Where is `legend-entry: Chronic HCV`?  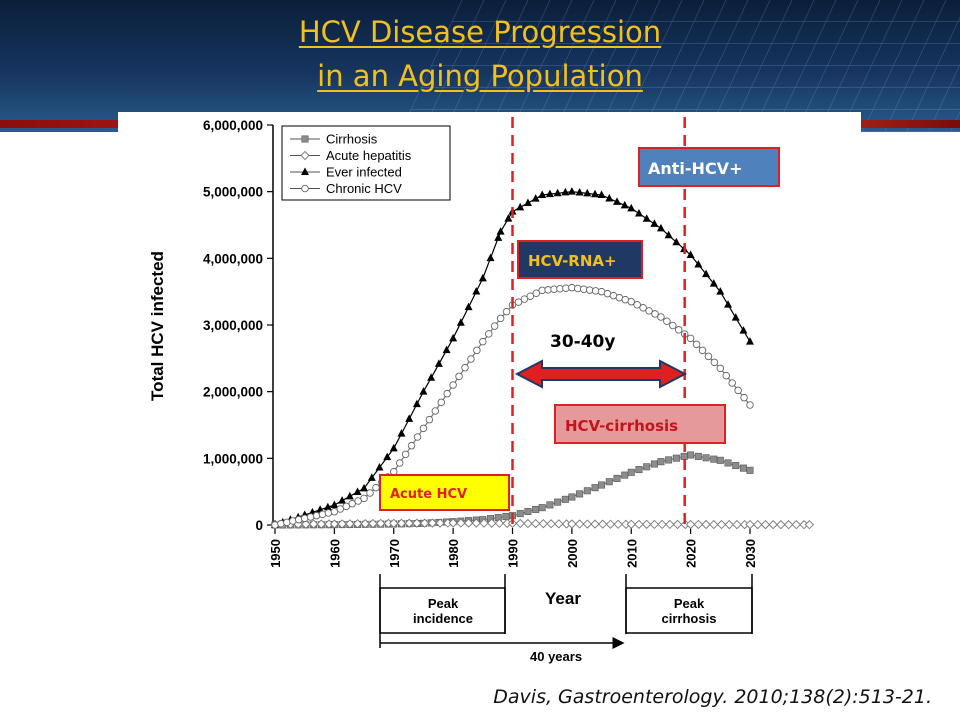 legend-entry: Chronic HCV is located at coordinates (364, 188).